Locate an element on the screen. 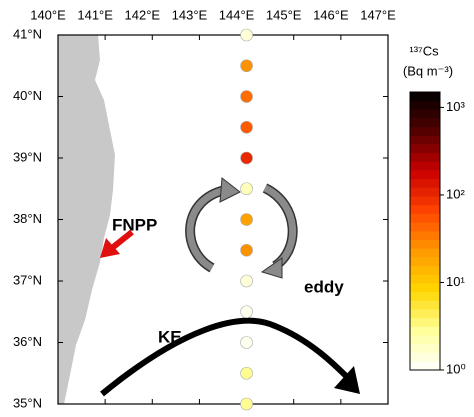 This screenshot has width=474, height=417. colorbar-title: ¹³⁷Cs is located at coordinates (424, 50).